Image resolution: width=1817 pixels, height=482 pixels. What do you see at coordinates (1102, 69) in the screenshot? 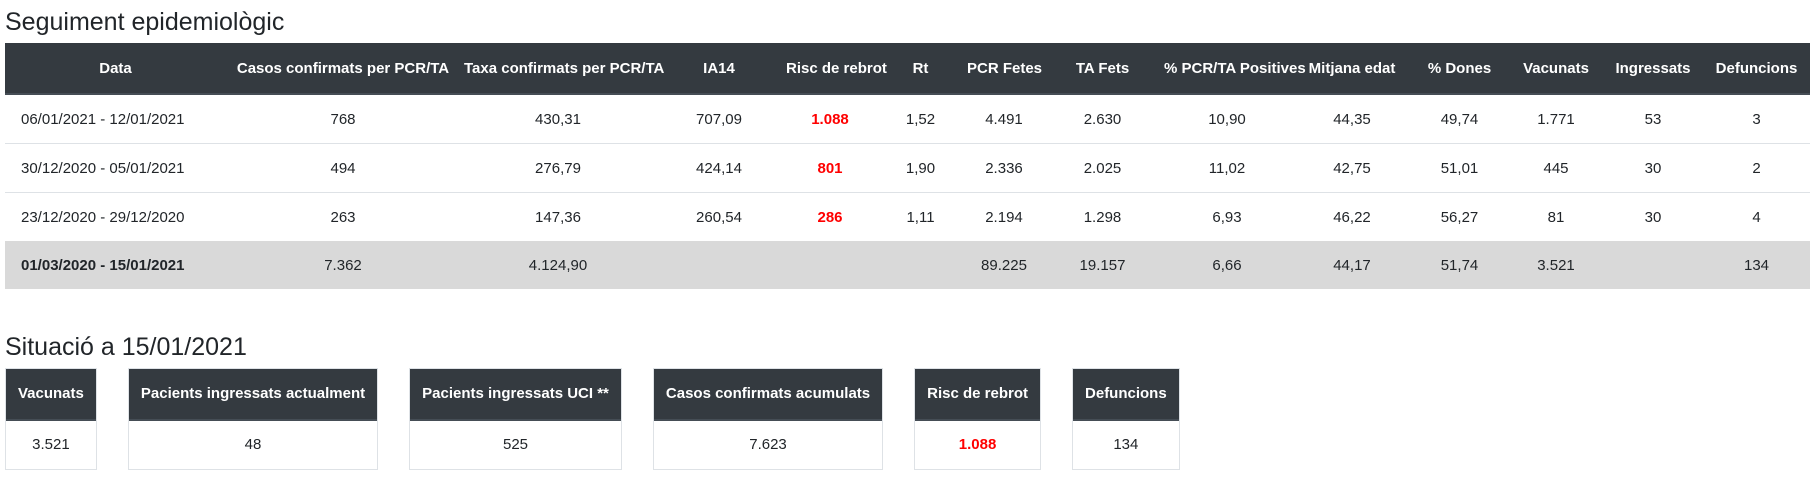
I see `column-header: TA Fets` at bounding box center [1102, 69].